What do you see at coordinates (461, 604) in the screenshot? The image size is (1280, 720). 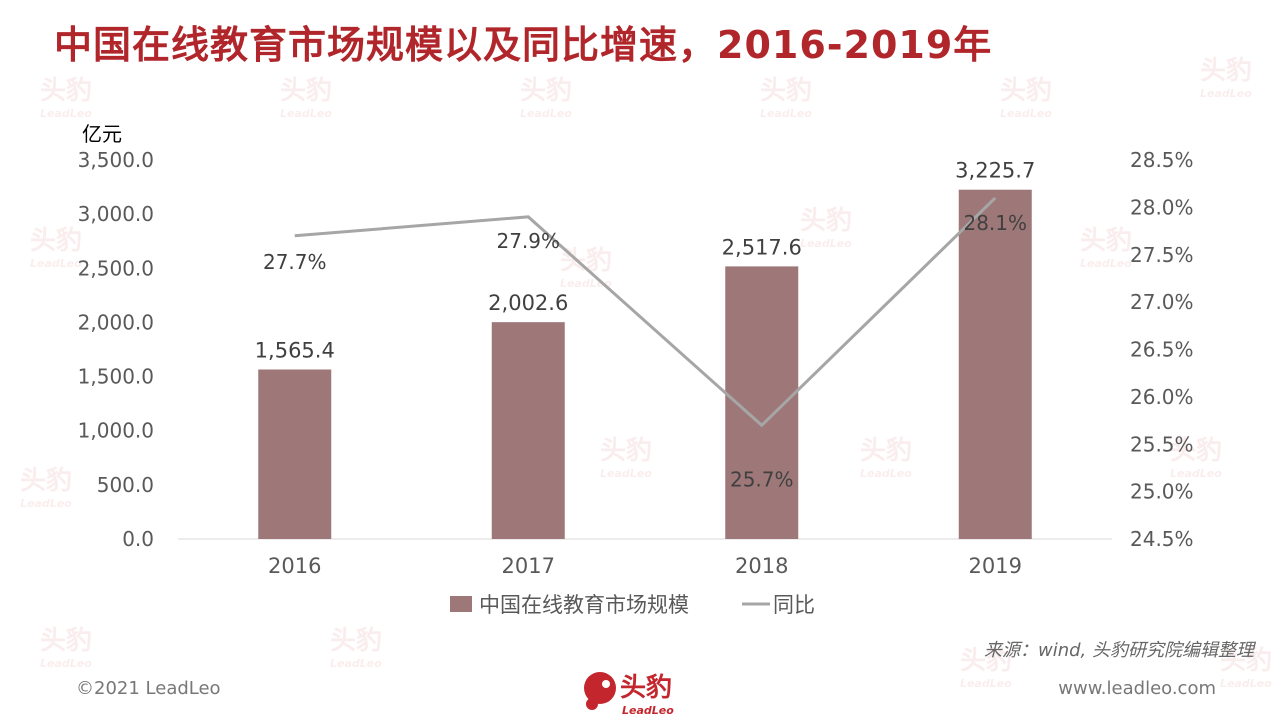 I see `legend-swatch-bar` at bounding box center [461, 604].